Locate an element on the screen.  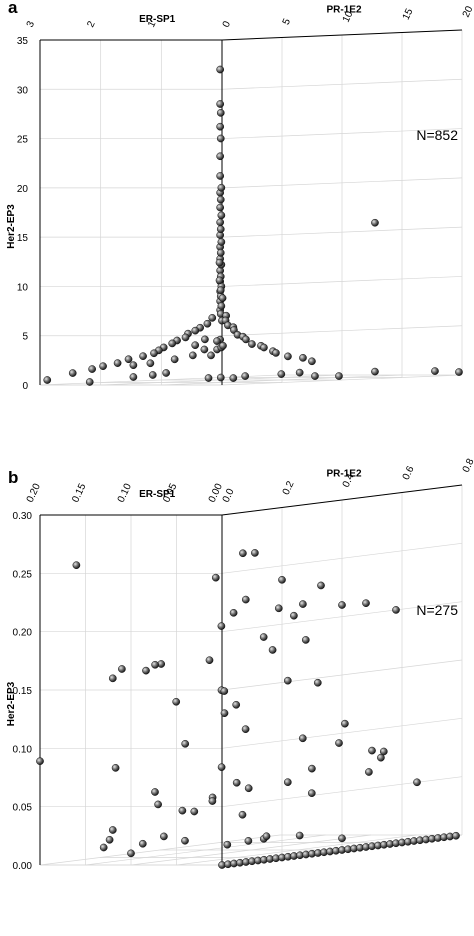
z-tick-label: 5 is located at coordinates (25, 337).